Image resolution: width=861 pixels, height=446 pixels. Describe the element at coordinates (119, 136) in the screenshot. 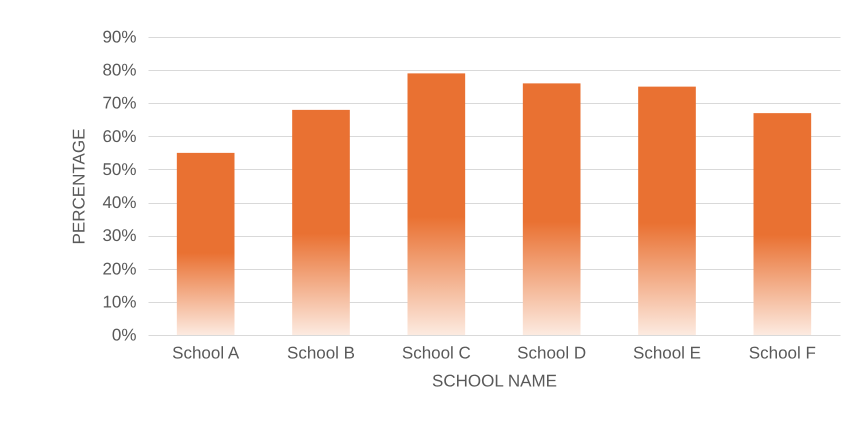

I see `y-tick-label: 60%` at that location.